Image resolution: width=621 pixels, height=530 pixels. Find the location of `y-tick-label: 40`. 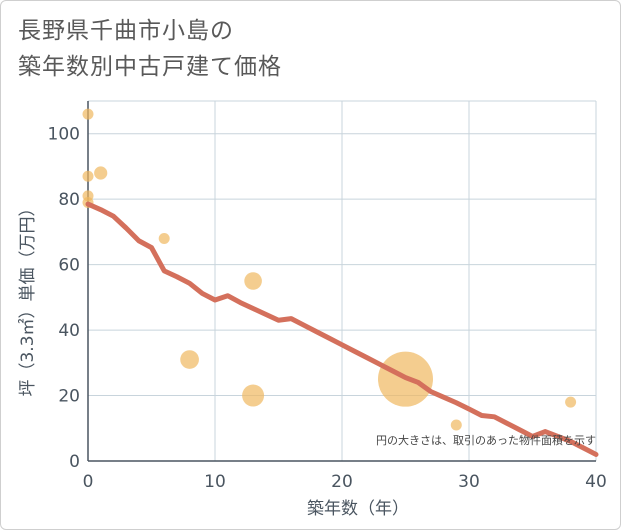

y-tick-label: 40 is located at coordinates (69, 331).